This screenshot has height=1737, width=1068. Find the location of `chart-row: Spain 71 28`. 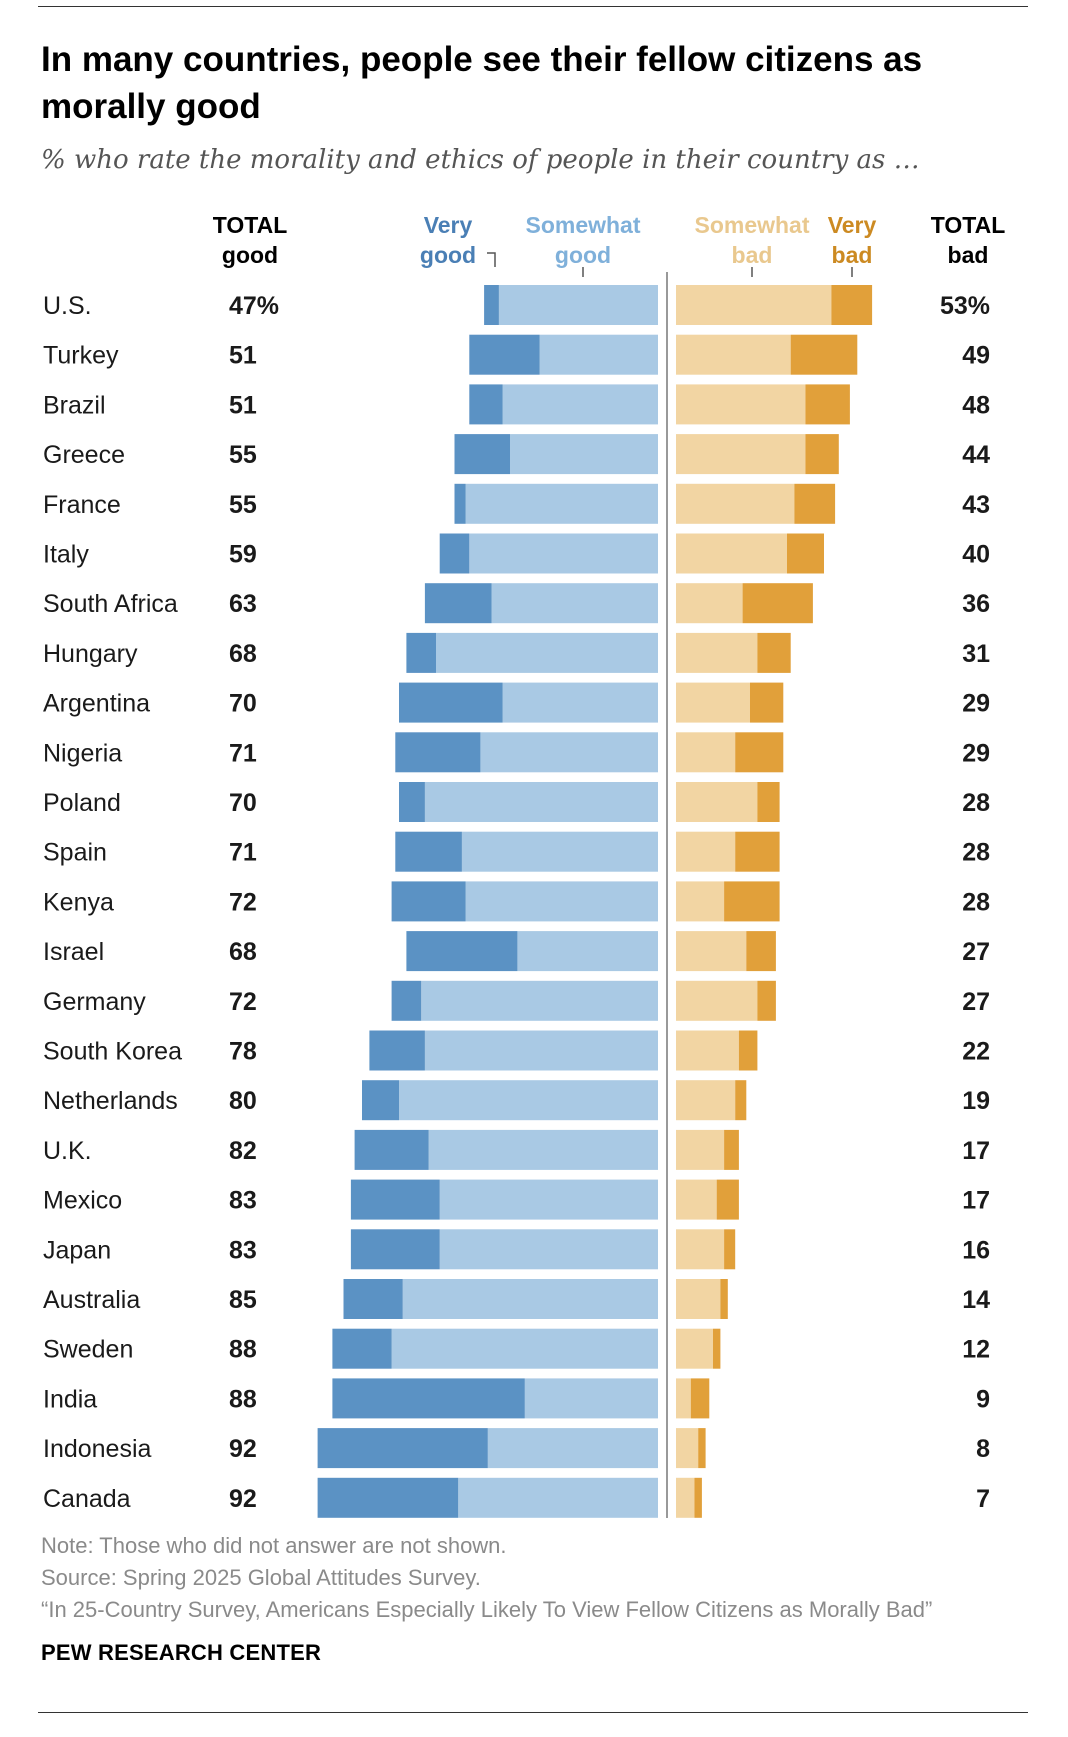

chart-row: Spain 71 28 is located at coordinates (516, 851).